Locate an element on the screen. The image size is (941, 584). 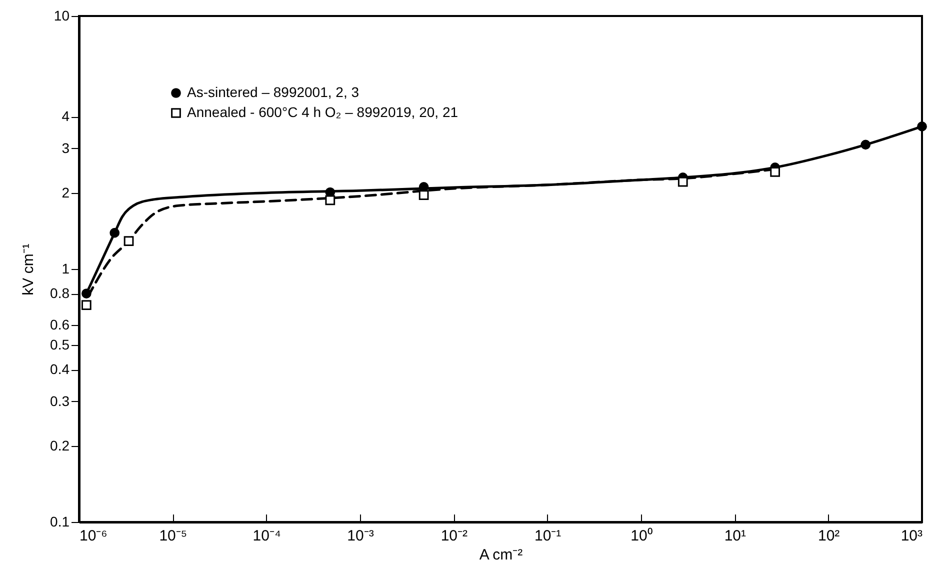
y-tick-label: 10 is located at coordinates (62, 16).